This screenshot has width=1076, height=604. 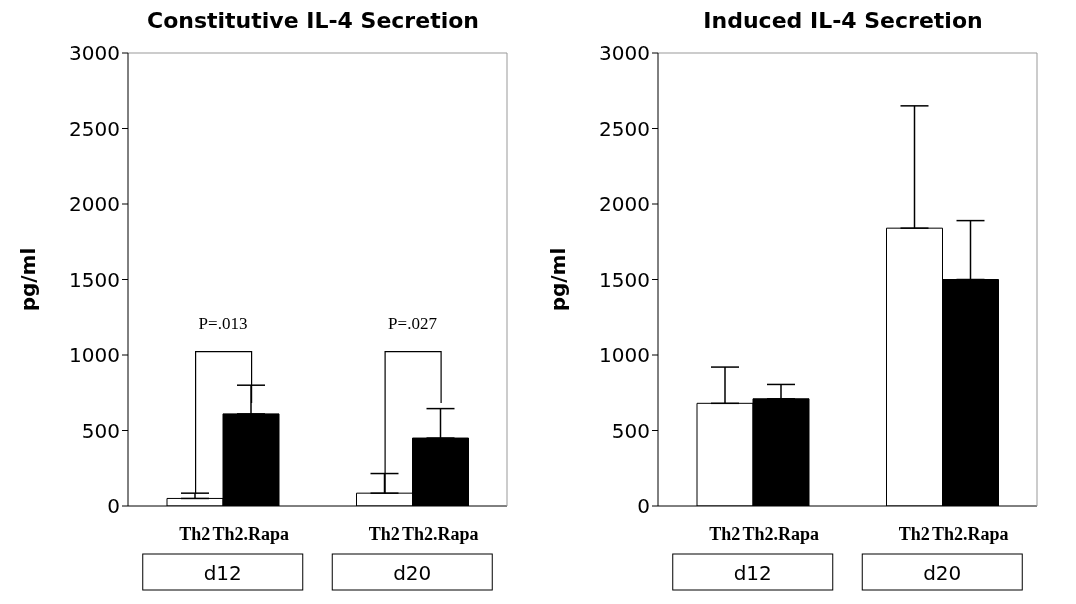 What do you see at coordinates (413, 323) in the screenshot?
I see `annotation: P=.027` at bounding box center [413, 323].